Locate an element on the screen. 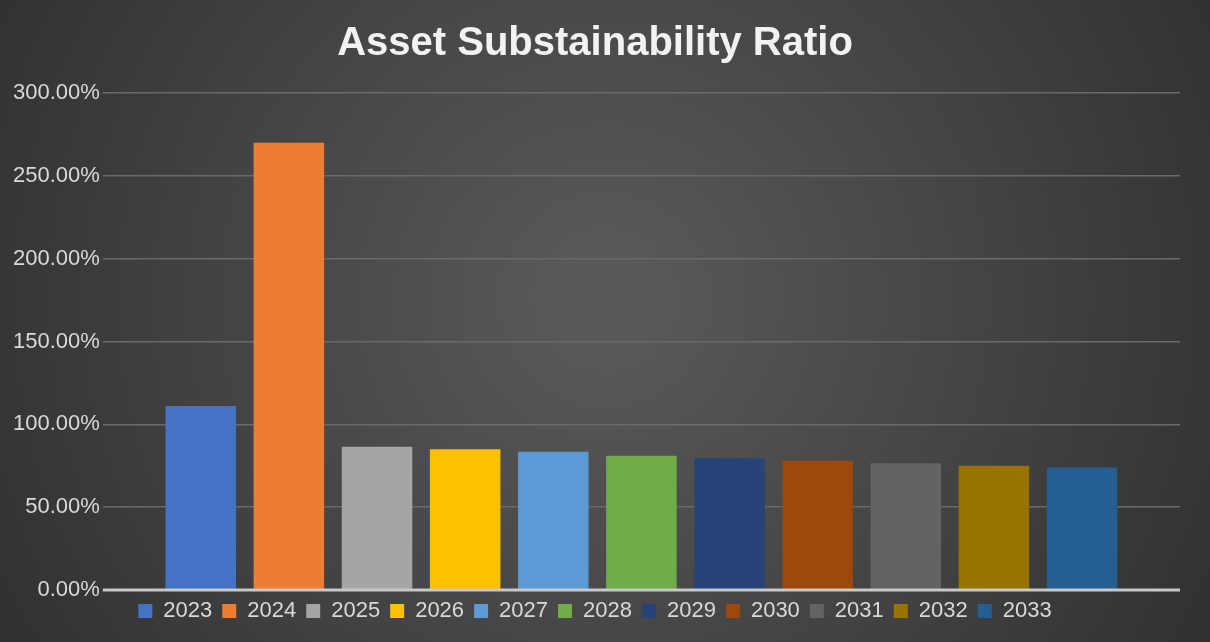  legend-label: 2028 is located at coordinates (607, 610).